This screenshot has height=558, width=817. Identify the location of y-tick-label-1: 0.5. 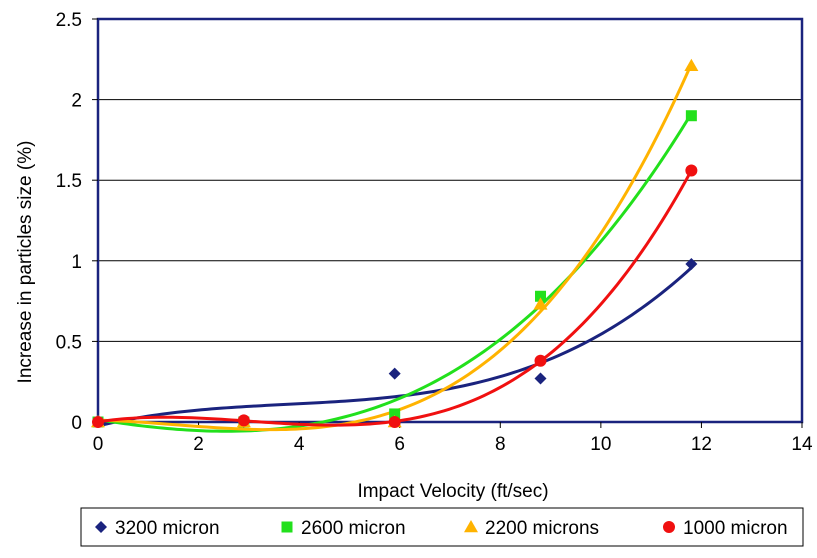
(69, 342).